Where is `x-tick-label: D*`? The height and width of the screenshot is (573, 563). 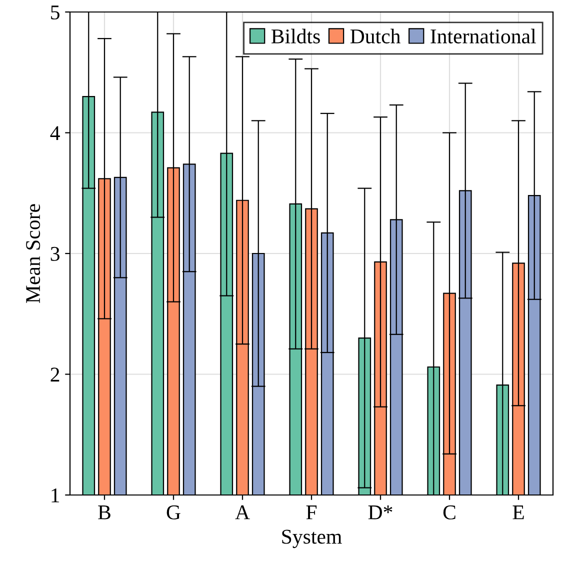
x-tick-label: D* is located at coordinates (380, 513).